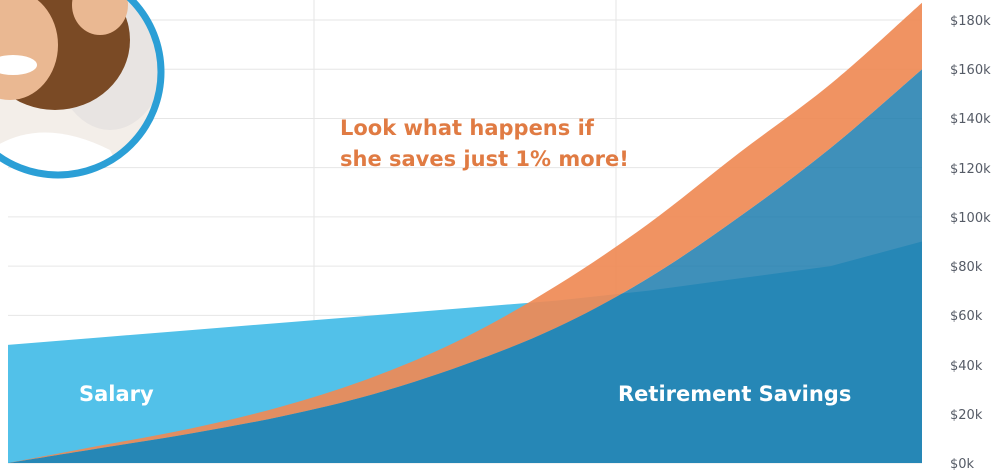  Describe the element at coordinates (970, 120) in the screenshot. I see `y-tick-label: $140k` at that location.